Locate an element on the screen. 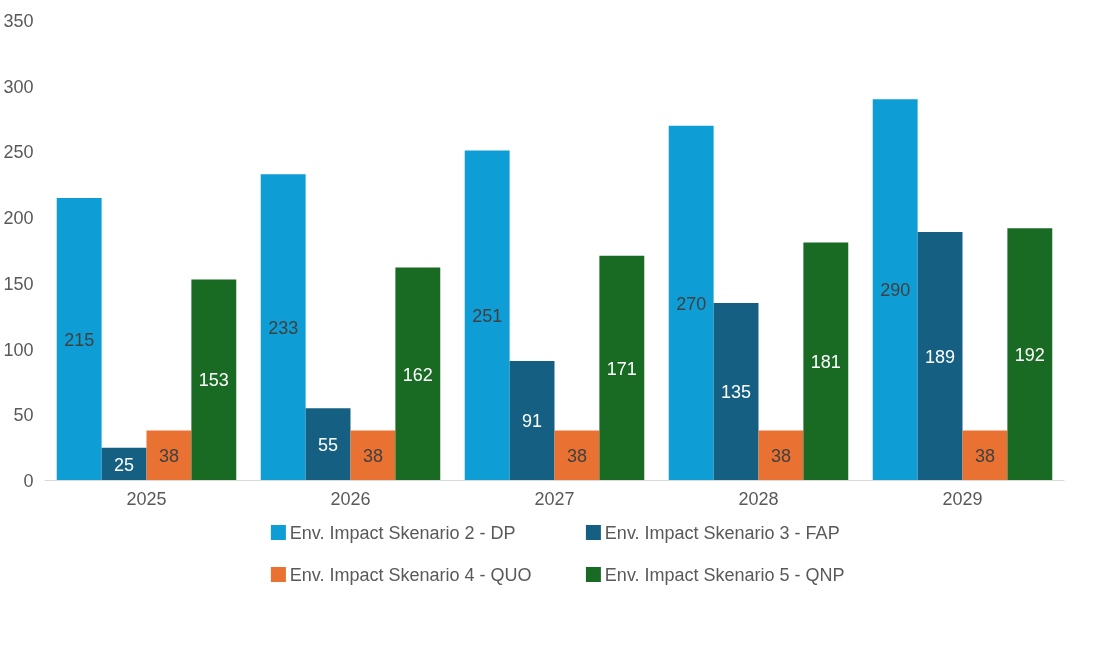 The image size is (1119, 647). x-tick-label: 2025 is located at coordinates (146, 498).